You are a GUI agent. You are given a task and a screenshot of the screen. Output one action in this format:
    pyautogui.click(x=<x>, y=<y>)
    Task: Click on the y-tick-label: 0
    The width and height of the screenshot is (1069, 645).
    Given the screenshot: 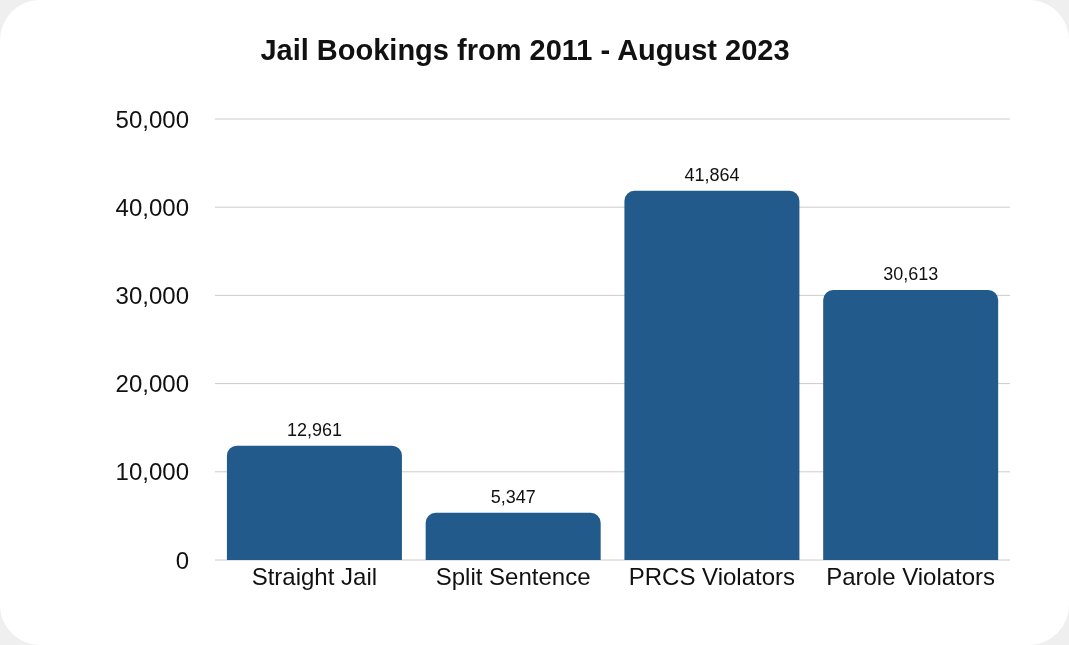 What is the action you would take?
    pyautogui.click(x=182, y=560)
    